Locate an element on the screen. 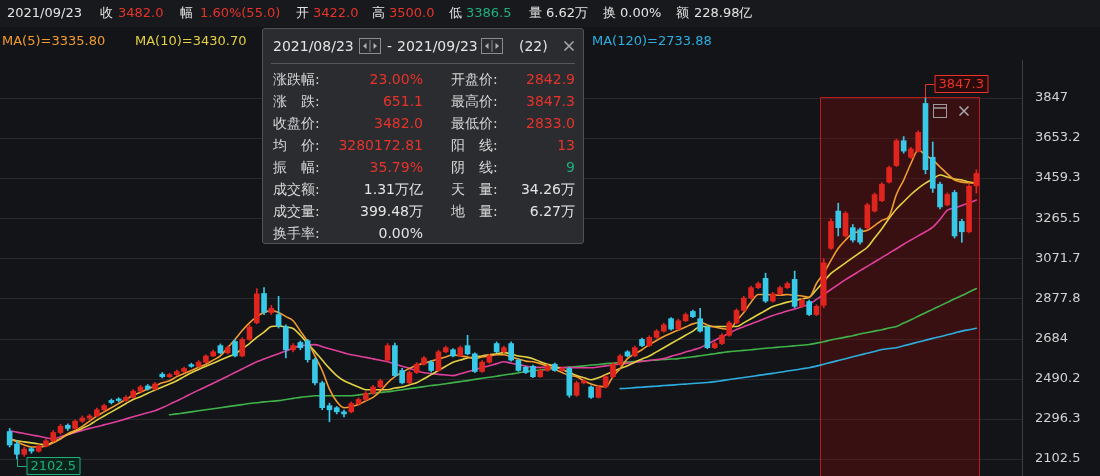  annotation: 成交量: is located at coordinates (296, 211).